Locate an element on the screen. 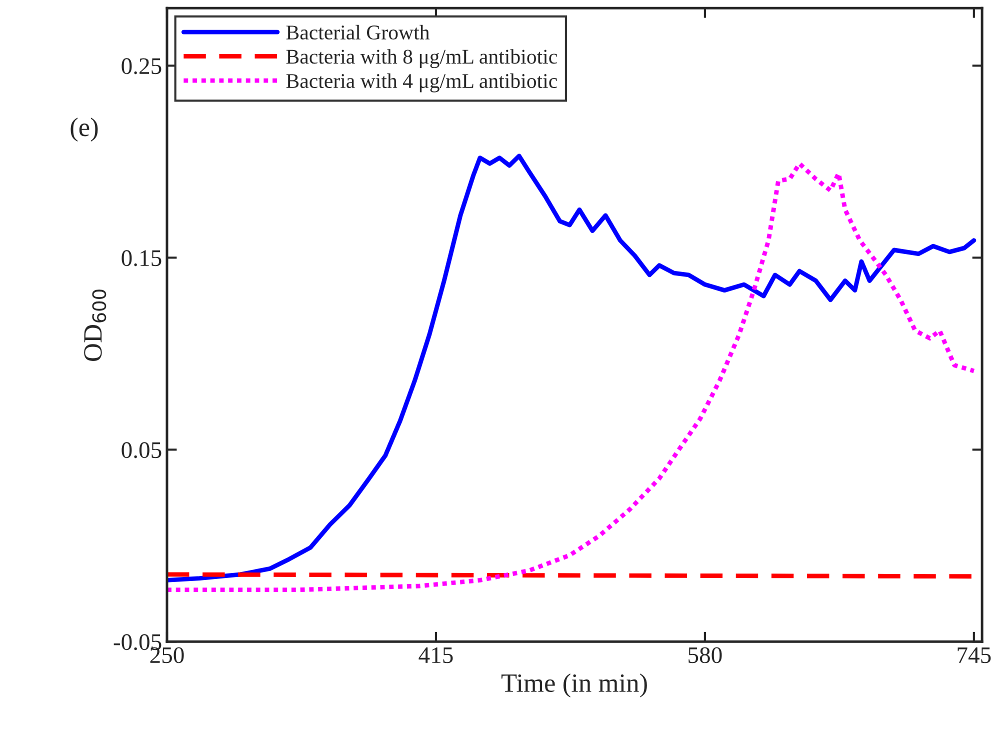  text: (e) is located at coordinates (84, 130).